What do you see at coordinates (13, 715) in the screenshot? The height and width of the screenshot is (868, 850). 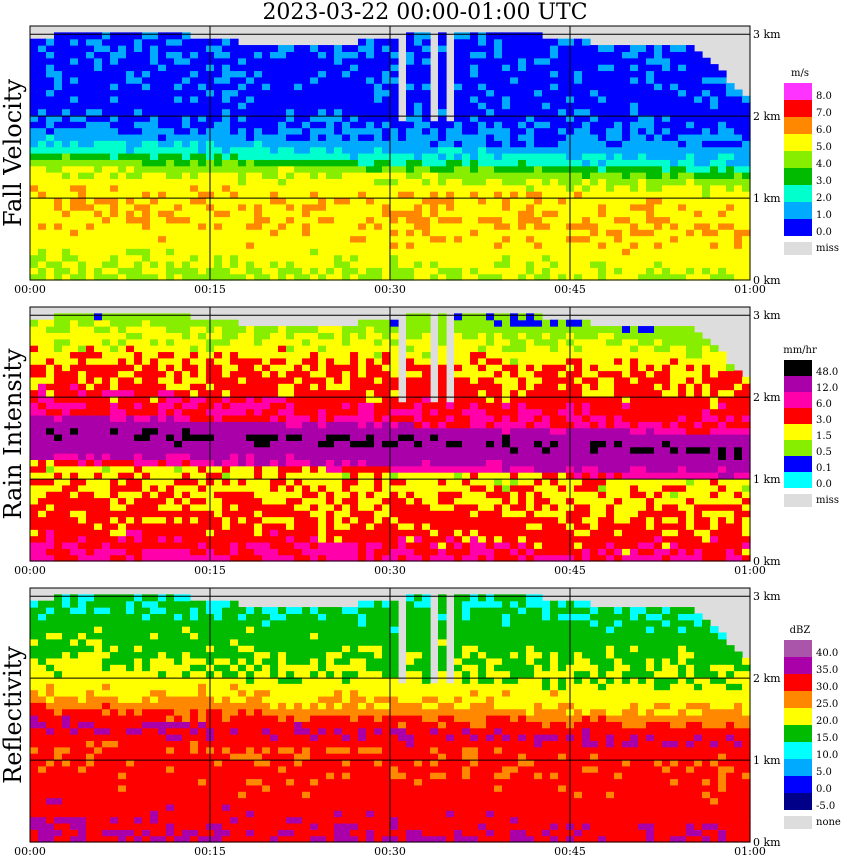 I see `y-axis-label: Reflectivity` at bounding box center [13, 715].